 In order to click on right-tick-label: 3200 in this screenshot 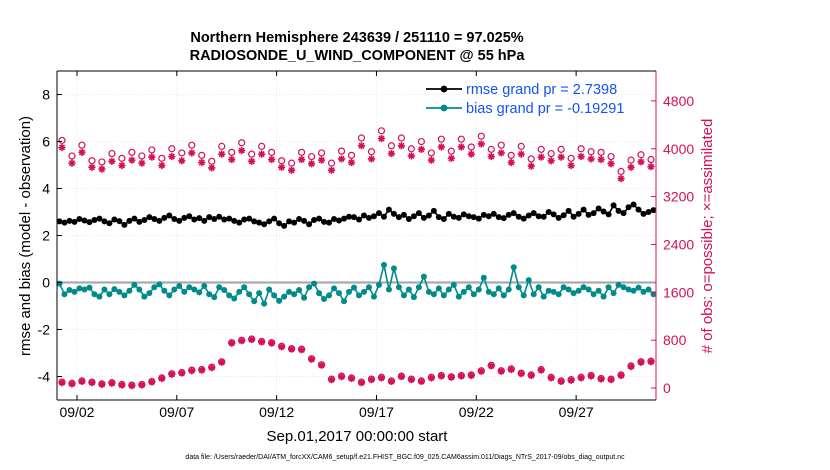, I will do `click(678, 197)`.